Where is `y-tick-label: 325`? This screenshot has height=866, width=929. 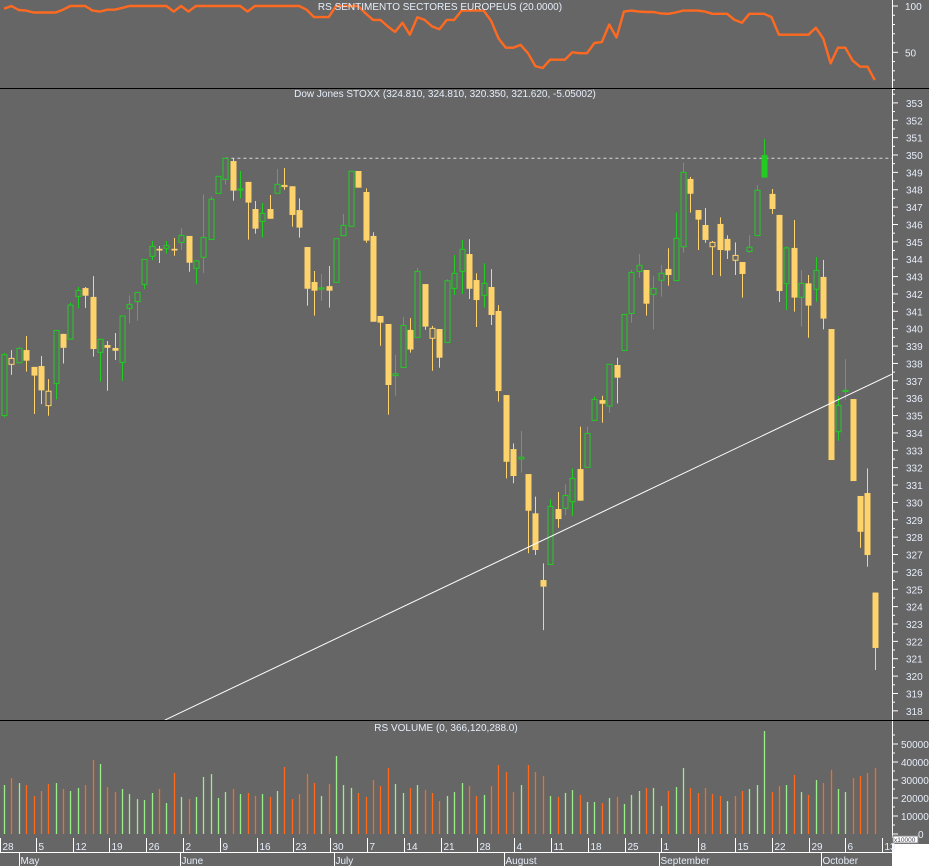
y-tick-label: 325 is located at coordinates (914, 590).